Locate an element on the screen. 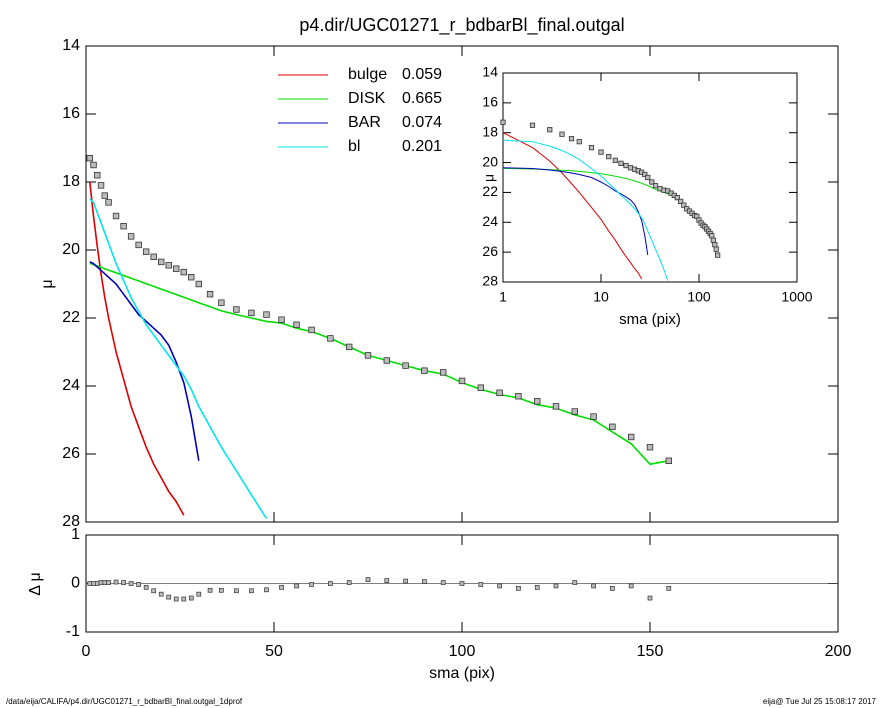 Image resolution: width=885 pixels, height=708 pixels. inset-y-tick-label: 28 is located at coordinates (490, 281).